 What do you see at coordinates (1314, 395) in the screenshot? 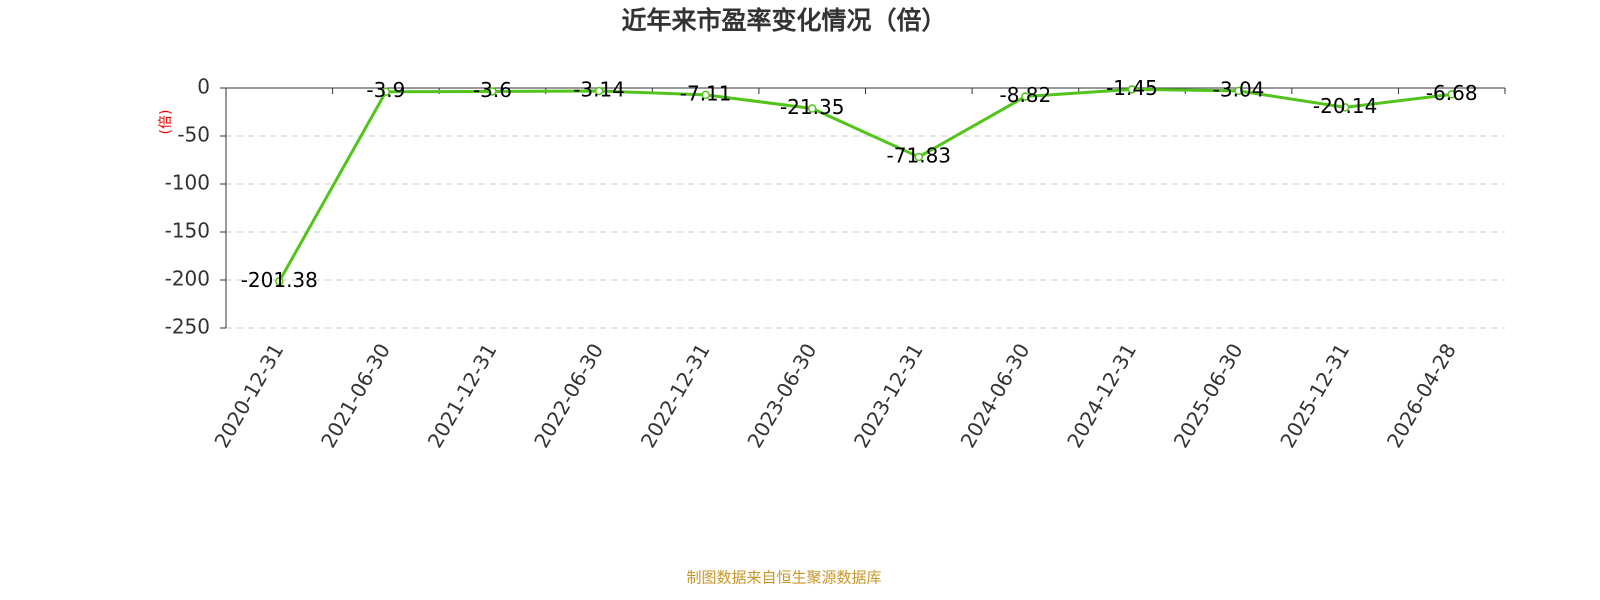
I see `x-tick-label: 2025-12-31` at bounding box center [1314, 395].